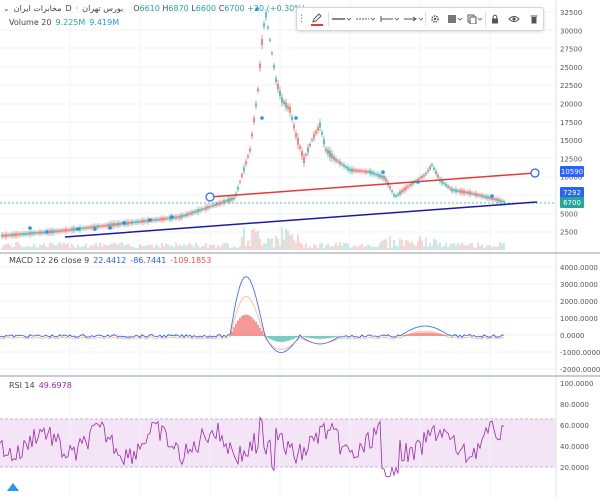 Image resolution: width=600 pixels, height=499 pixels. I want to click on line-width-icon, so click(365, 19).